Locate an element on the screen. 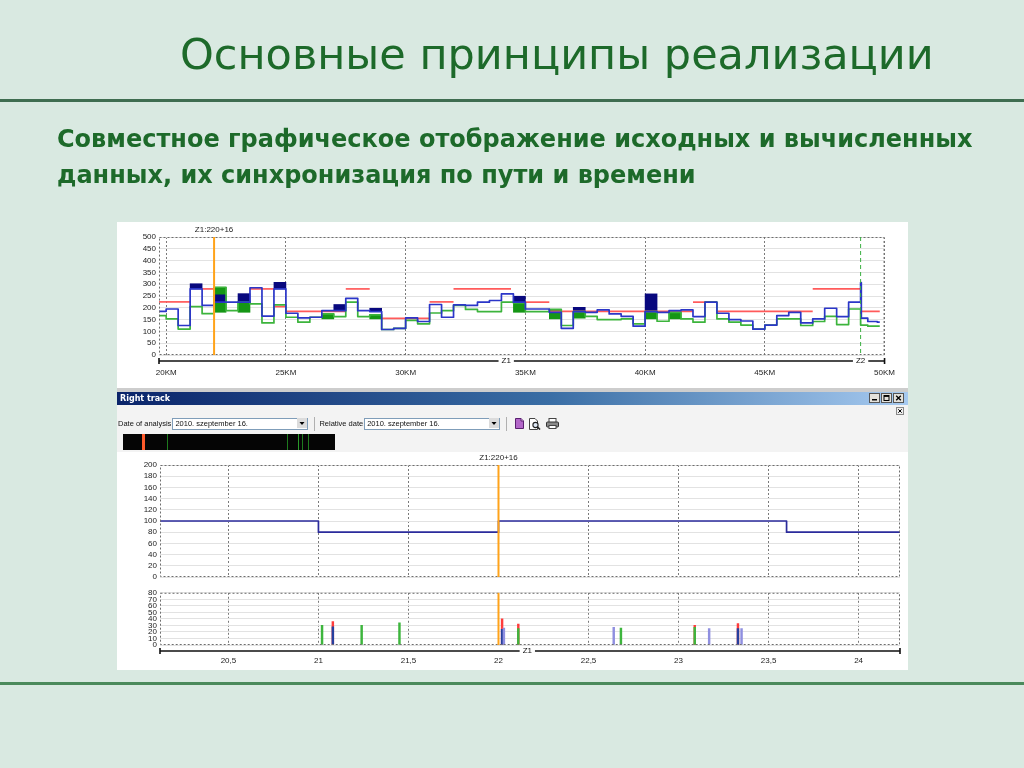  x-tick-label: 20KM is located at coordinates (166, 372).